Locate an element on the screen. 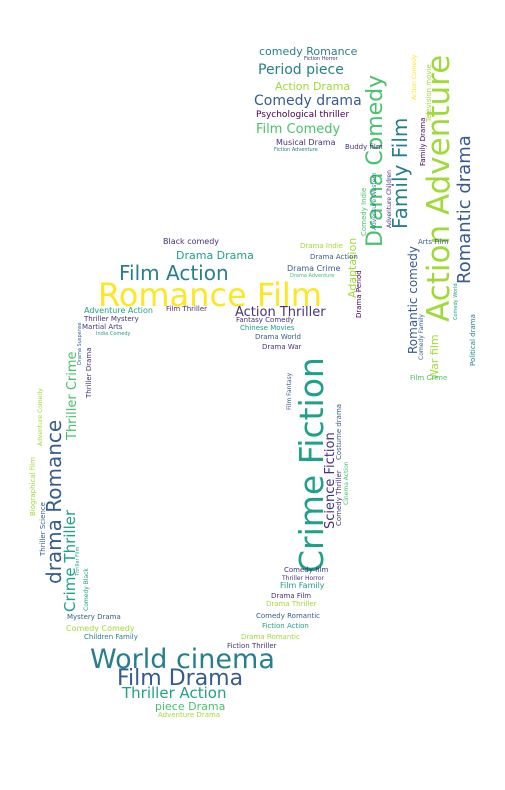 The image size is (505, 790). word-action-thriller: Action Thriller is located at coordinates (280, 312).